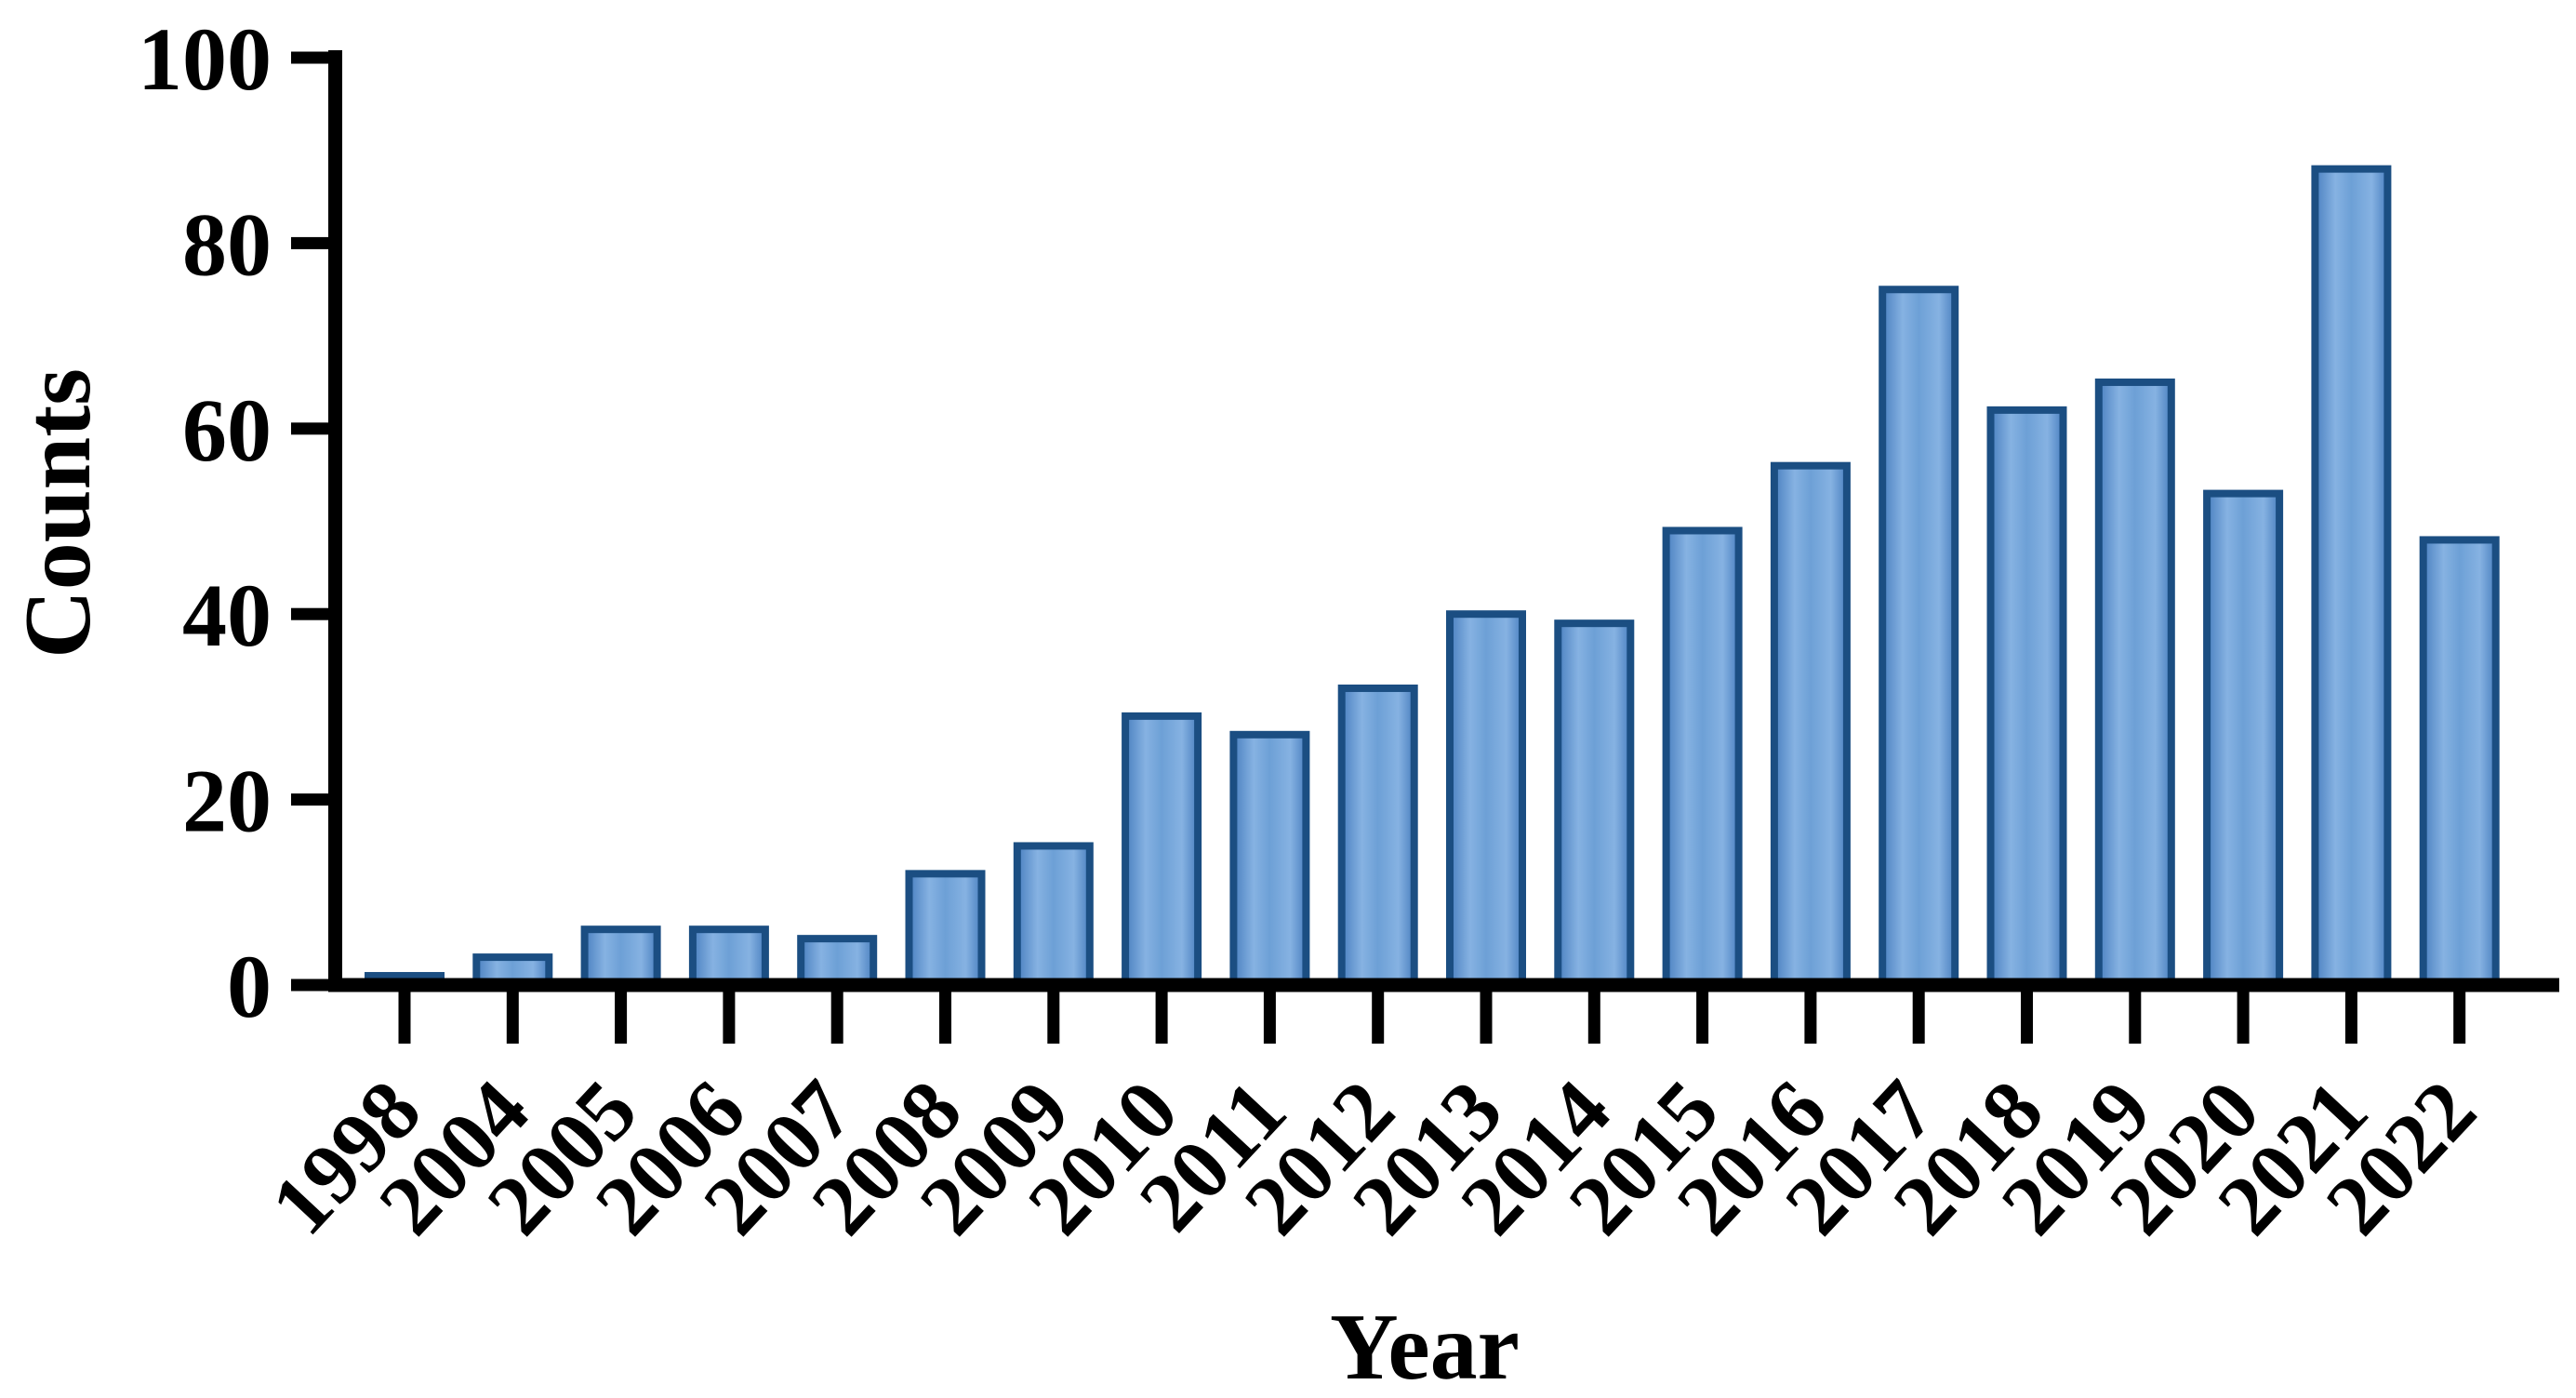 This screenshot has width=2576, height=1398. I want to click on y-tick-label-100: 100, so click(205, 59).